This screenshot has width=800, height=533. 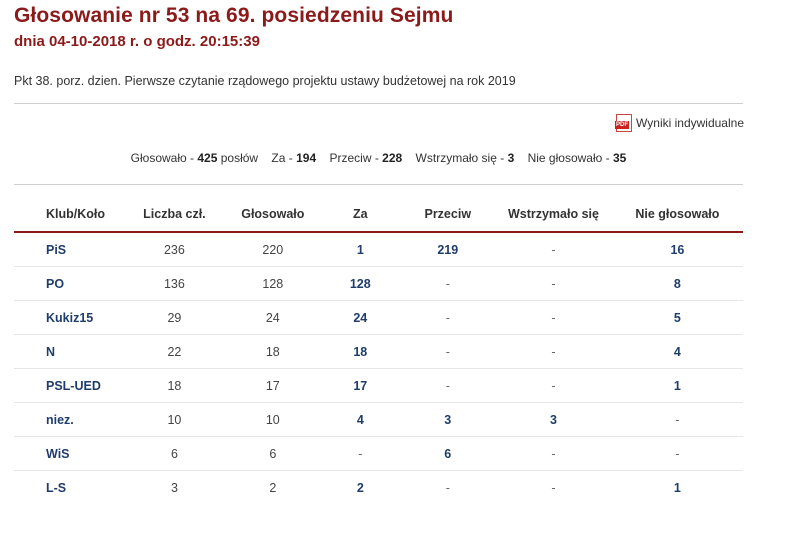 What do you see at coordinates (174, 283) in the screenshot?
I see `cell-members: 136` at bounding box center [174, 283].